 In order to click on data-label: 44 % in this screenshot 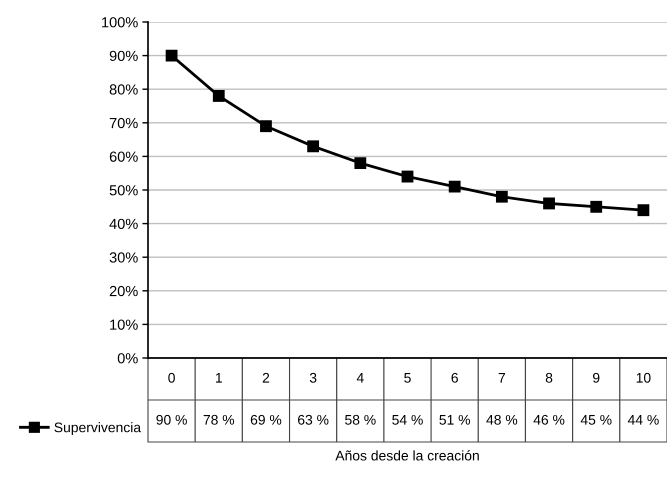, I will do `click(643, 419)`.